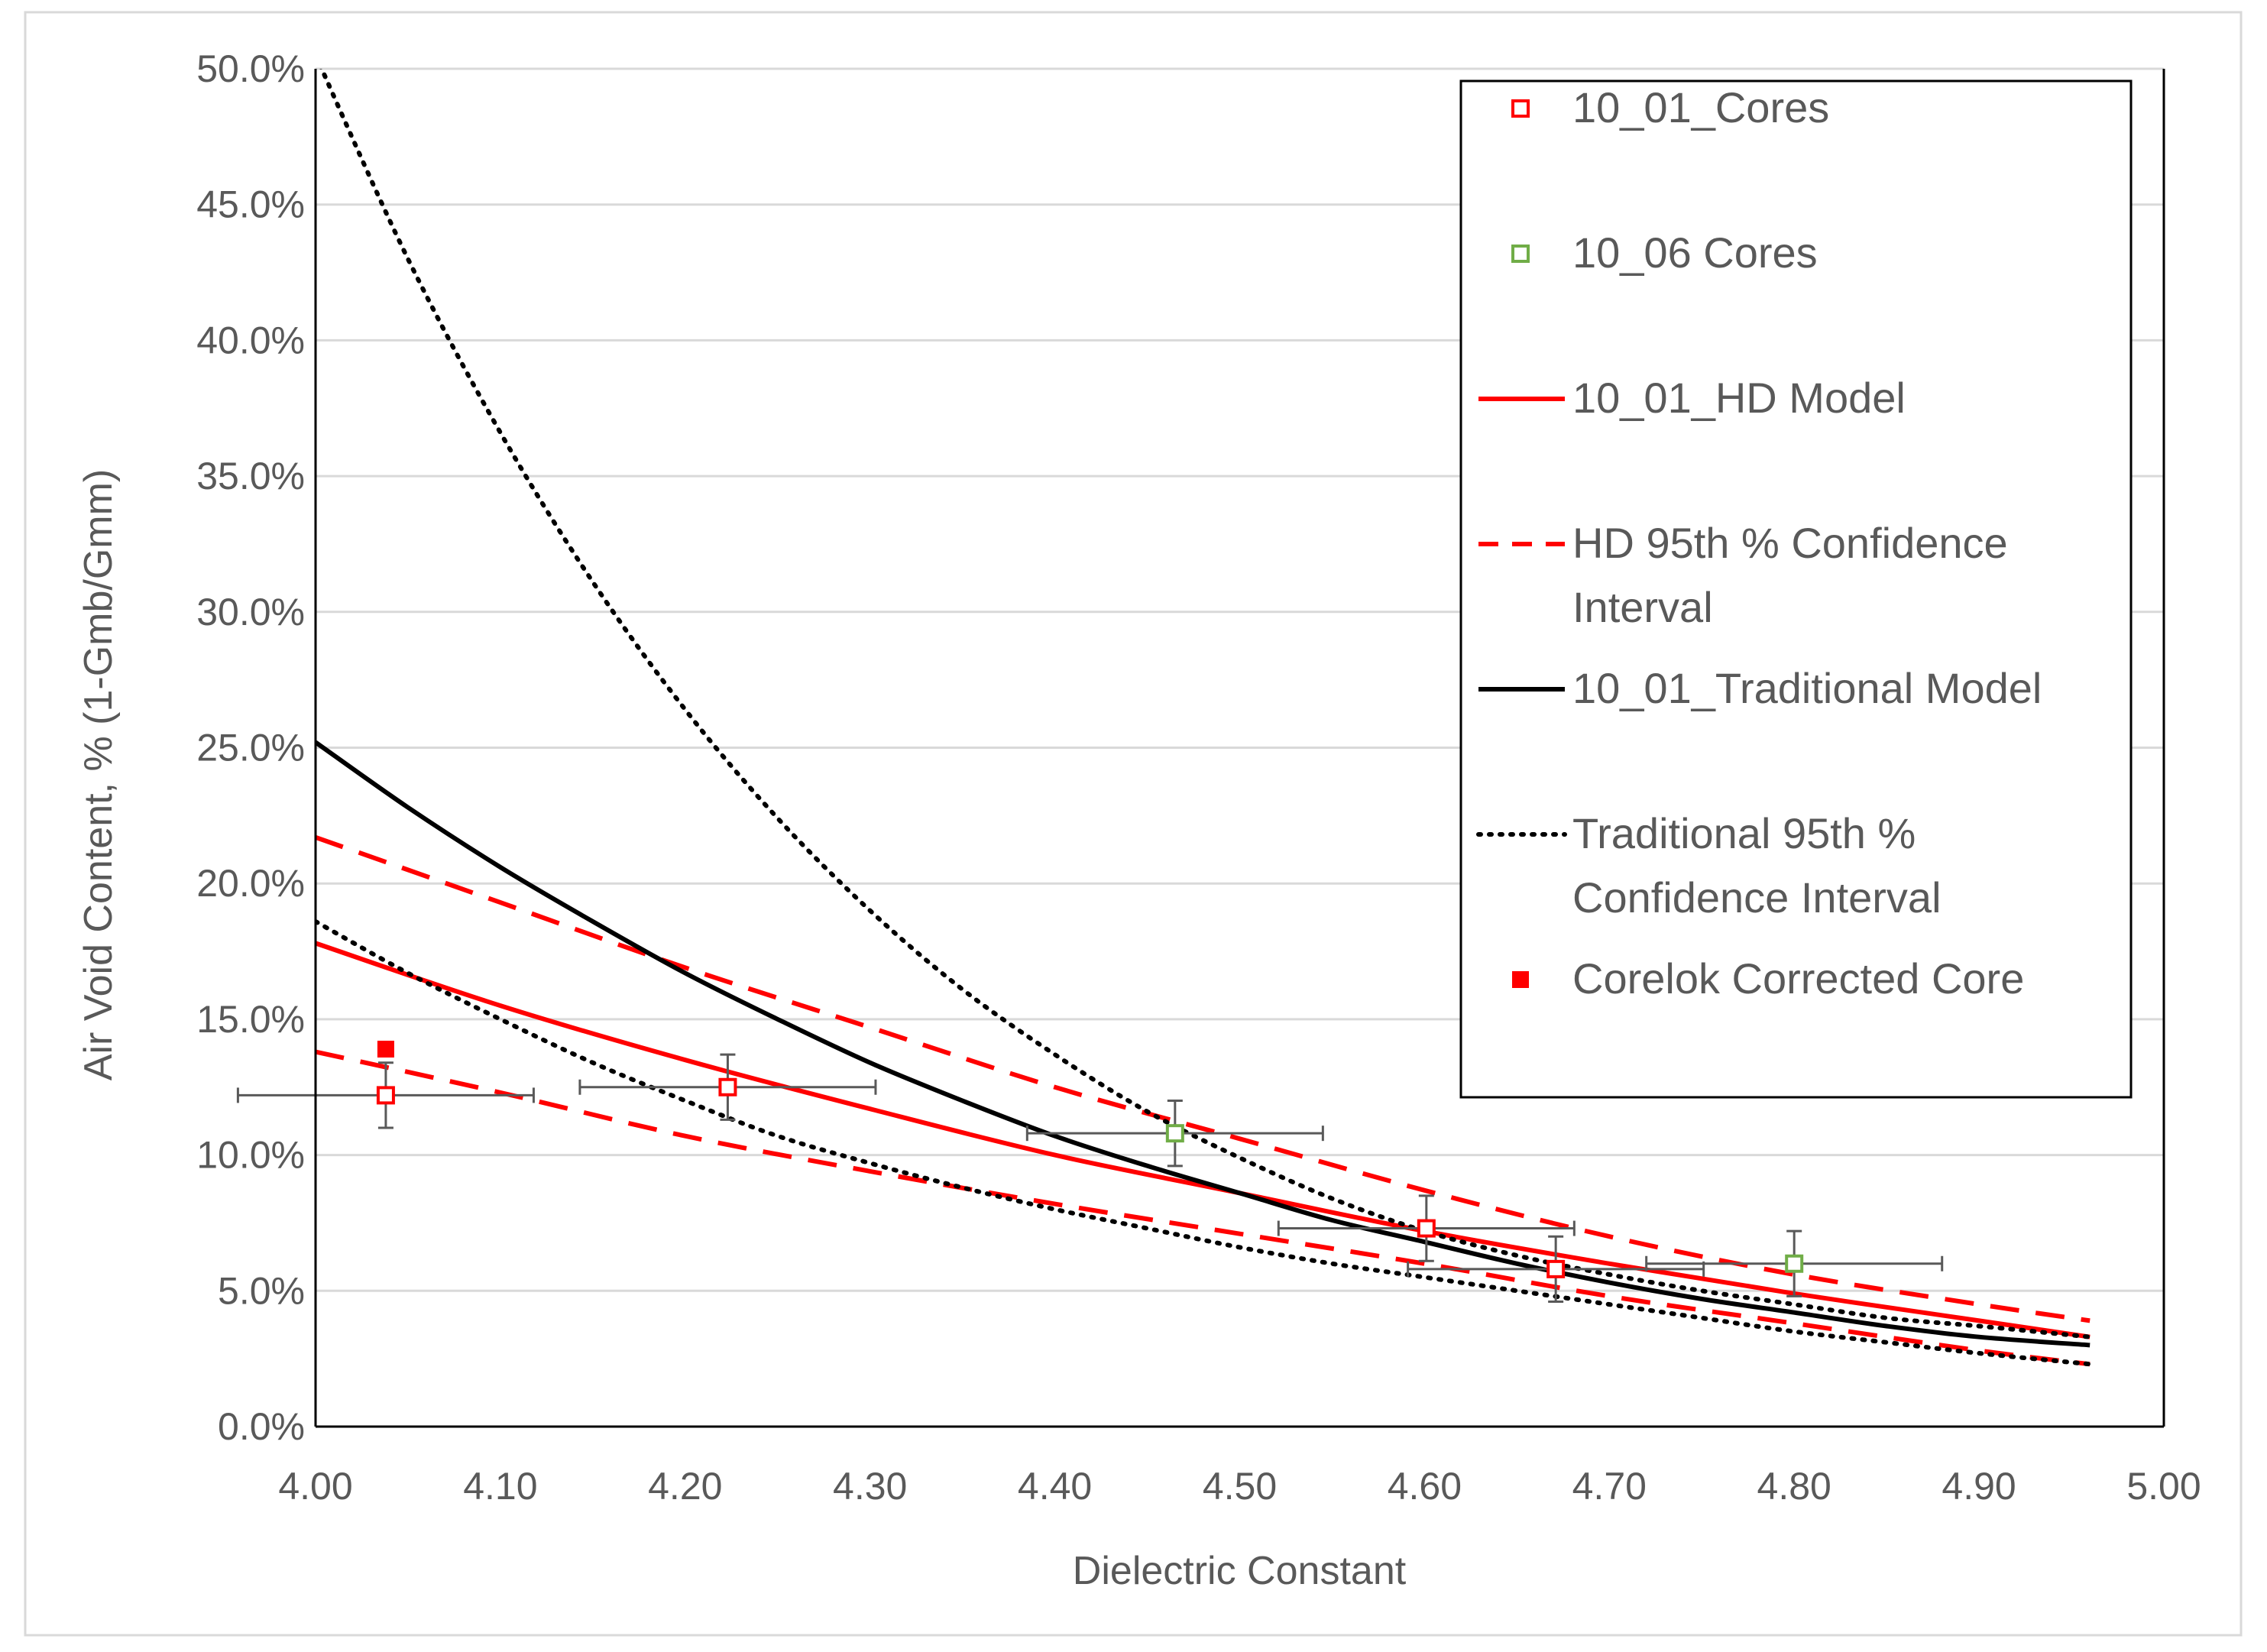  I want to click on legend-10-01-cores-label-line: 10_01_Cores, so click(1700, 107).